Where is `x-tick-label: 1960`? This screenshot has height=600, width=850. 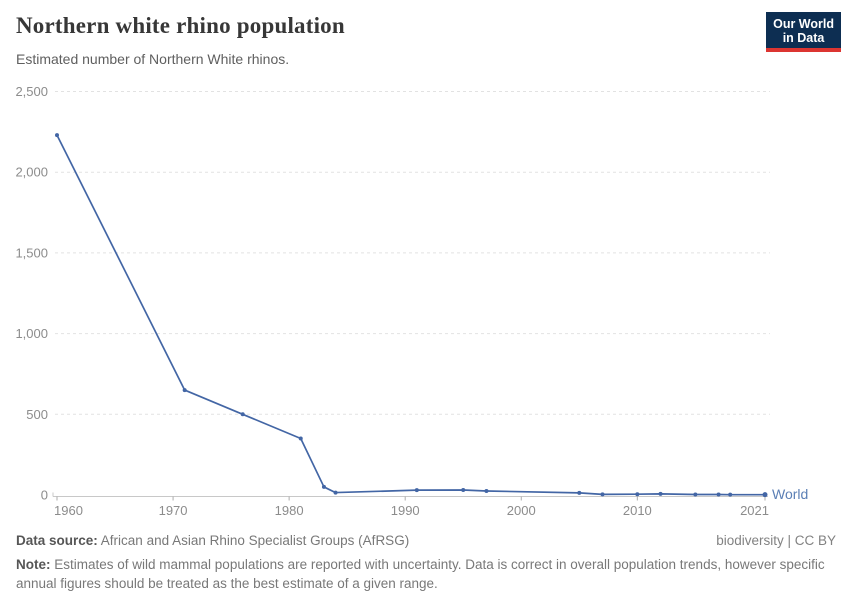
x-tick-label: 1960 is located at coordinates (68, 510).